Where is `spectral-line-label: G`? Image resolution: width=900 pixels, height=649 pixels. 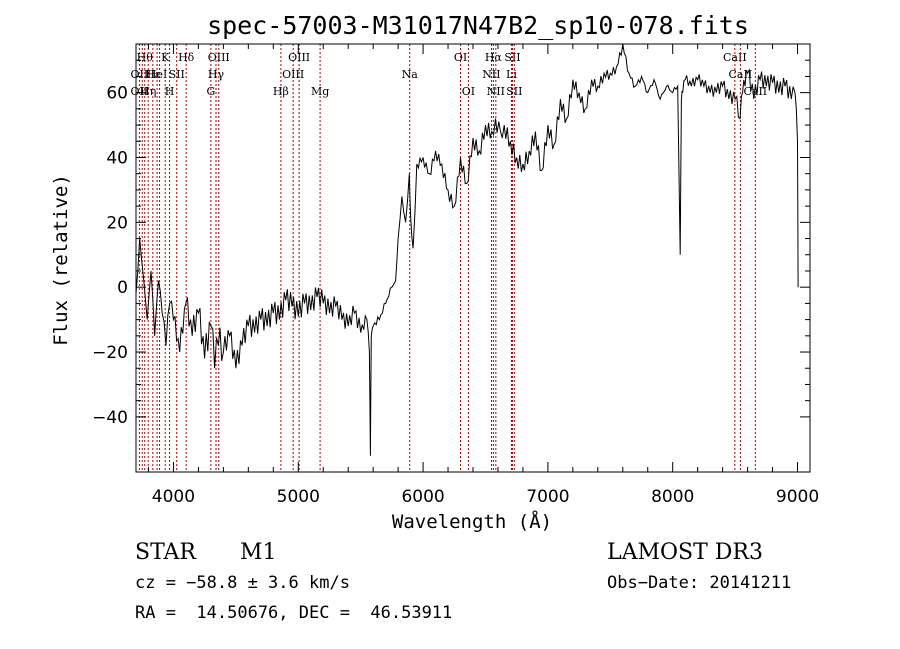 spectral-line-label: G is located at coordinates (210, 91).